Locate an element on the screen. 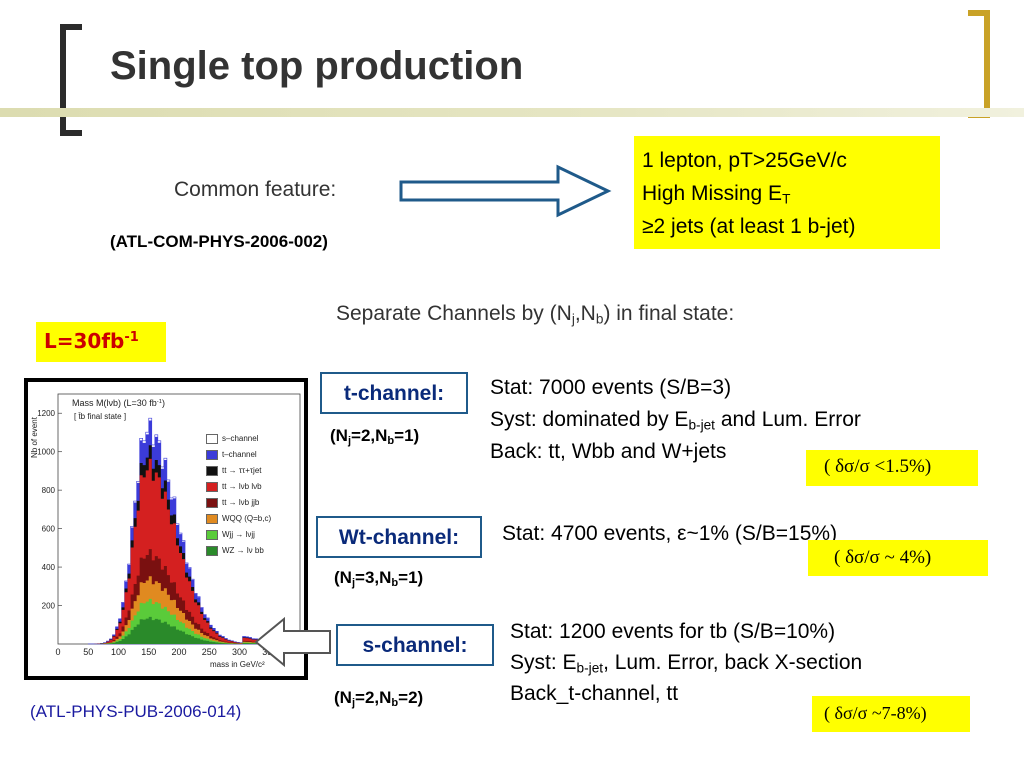 The image size is (1024, 768). x-tick-label: 150 is located at coordinates (148, 652).